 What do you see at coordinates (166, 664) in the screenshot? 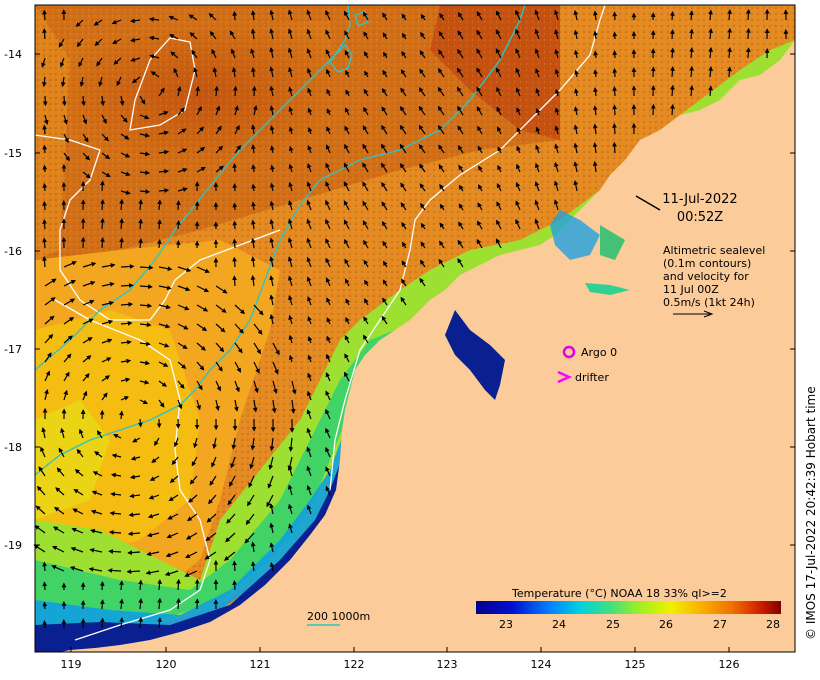
I see `lon-tick-label: 120` at bounding box center [166, 664].